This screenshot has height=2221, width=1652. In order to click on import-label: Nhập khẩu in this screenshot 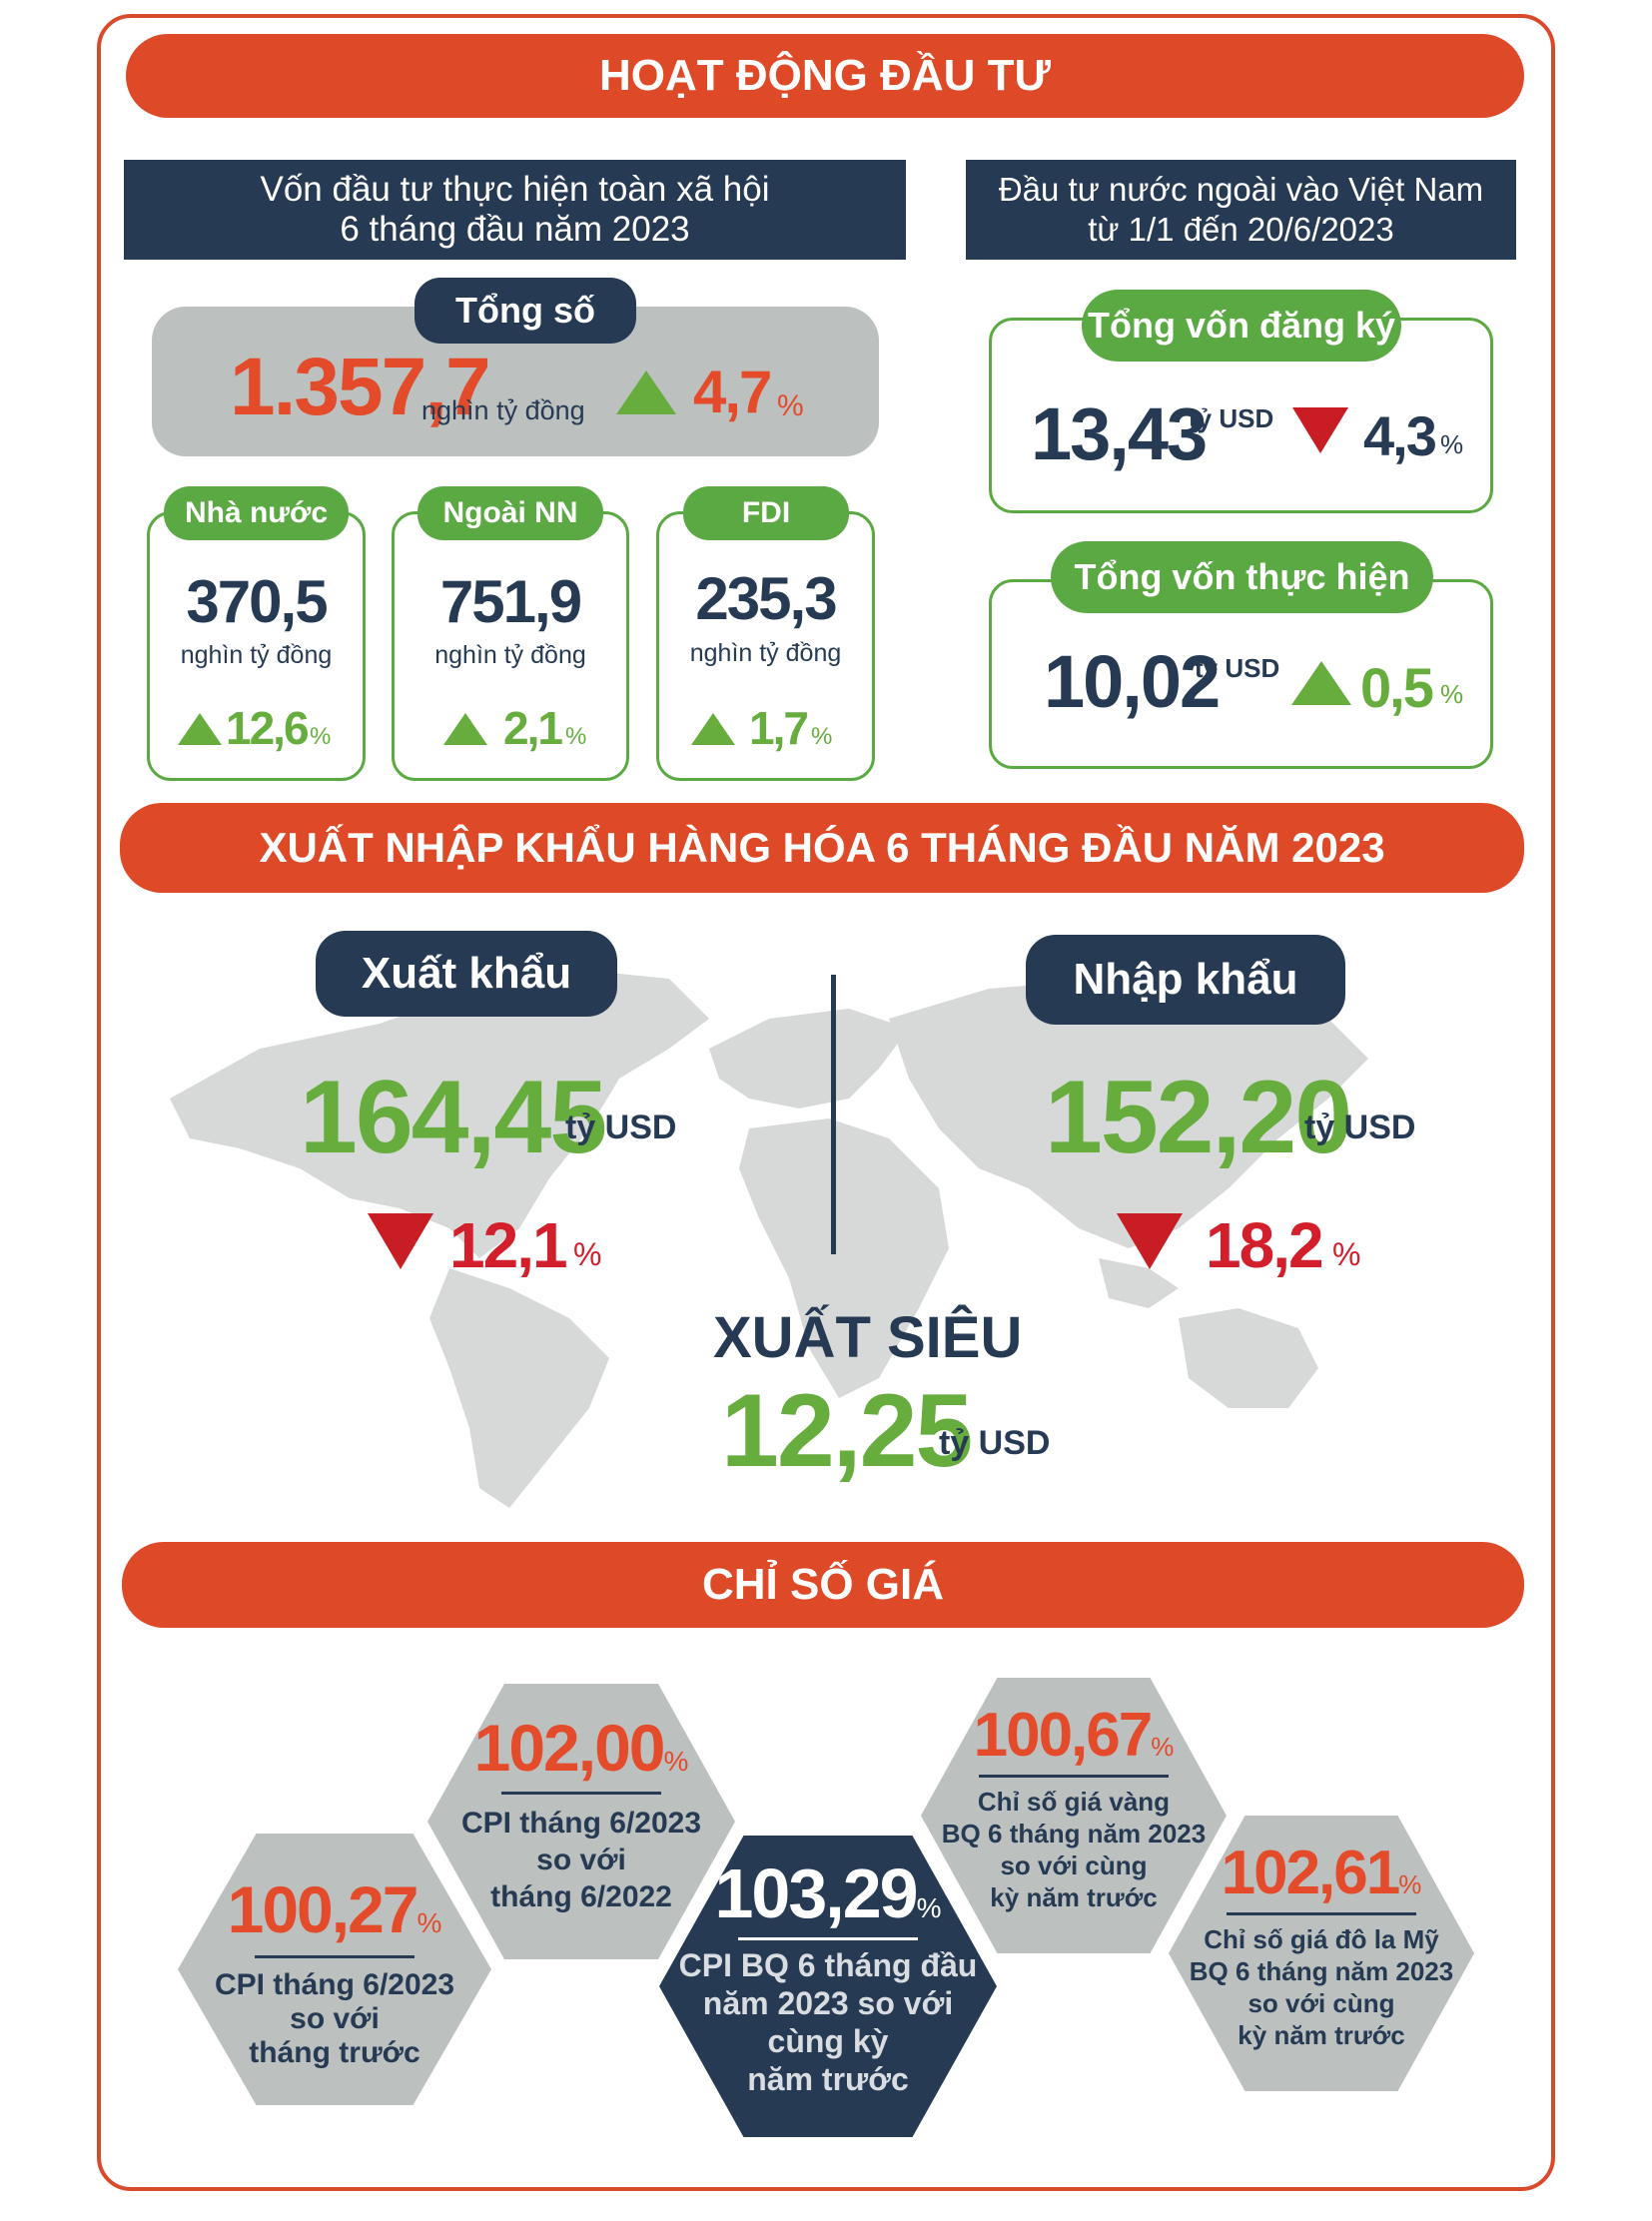, I will do `click(1185, 980)`.